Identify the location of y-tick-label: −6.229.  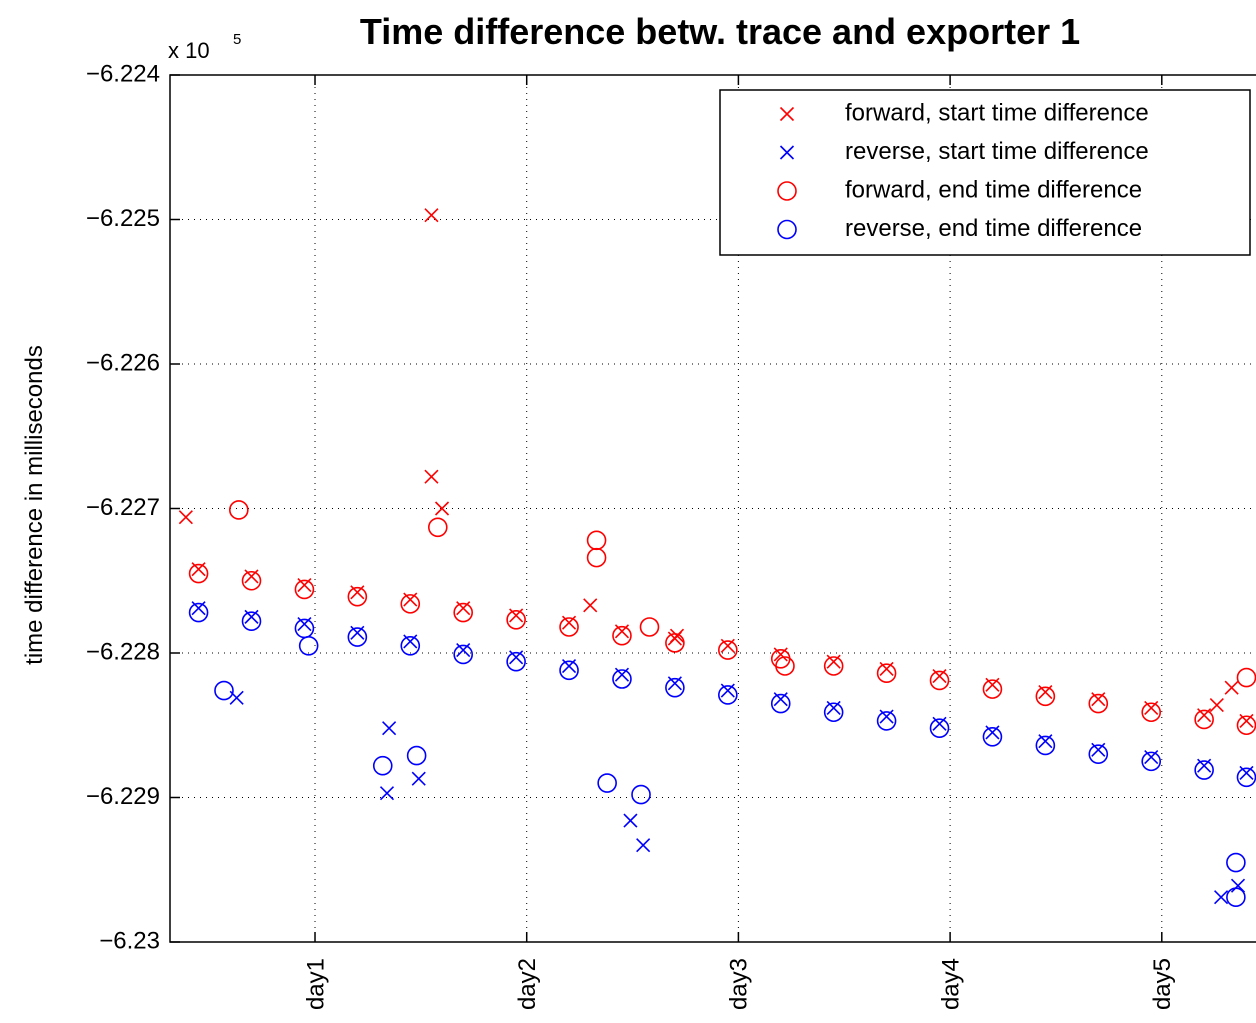
(123, 796).